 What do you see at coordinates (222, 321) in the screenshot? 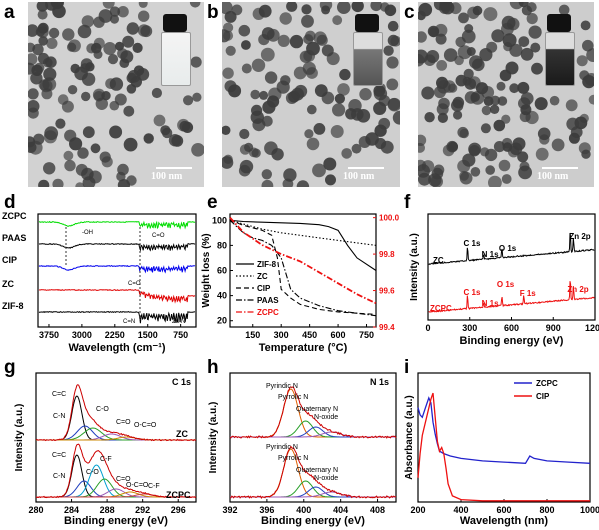
I see `y-tick-label: 20` at bounding box center [222, 321].